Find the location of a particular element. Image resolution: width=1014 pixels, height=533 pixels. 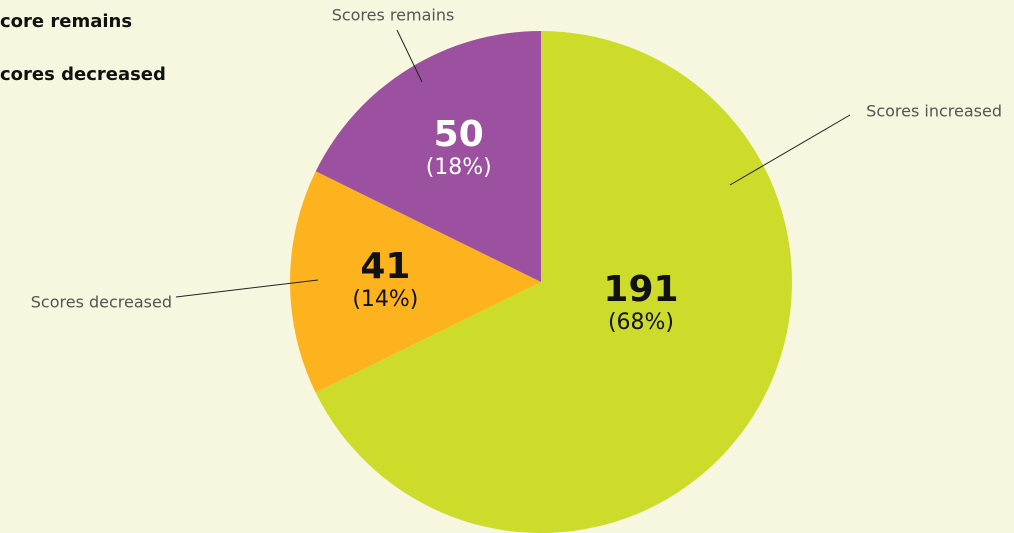

percent-label: (68%) is located at coordinates (641, 322).